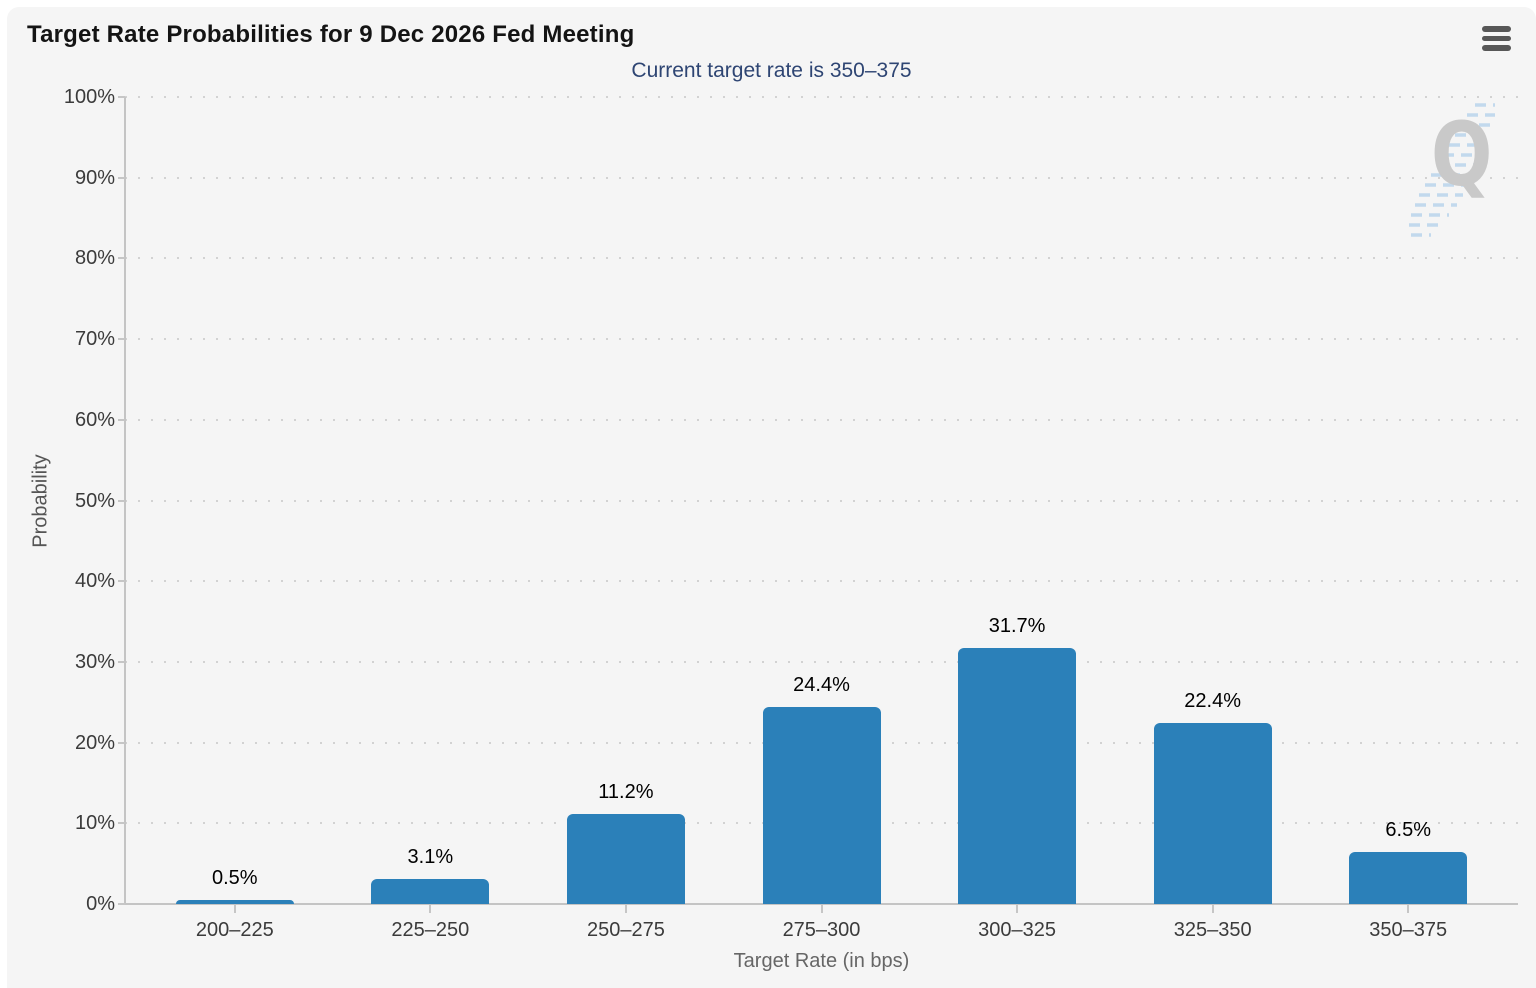 Image resolution: width=1536 pixels, height=988 pixels. Describe the element at coordinates (40, 500) in the screenshot. I see `y-axis-title: Probability` at that location.